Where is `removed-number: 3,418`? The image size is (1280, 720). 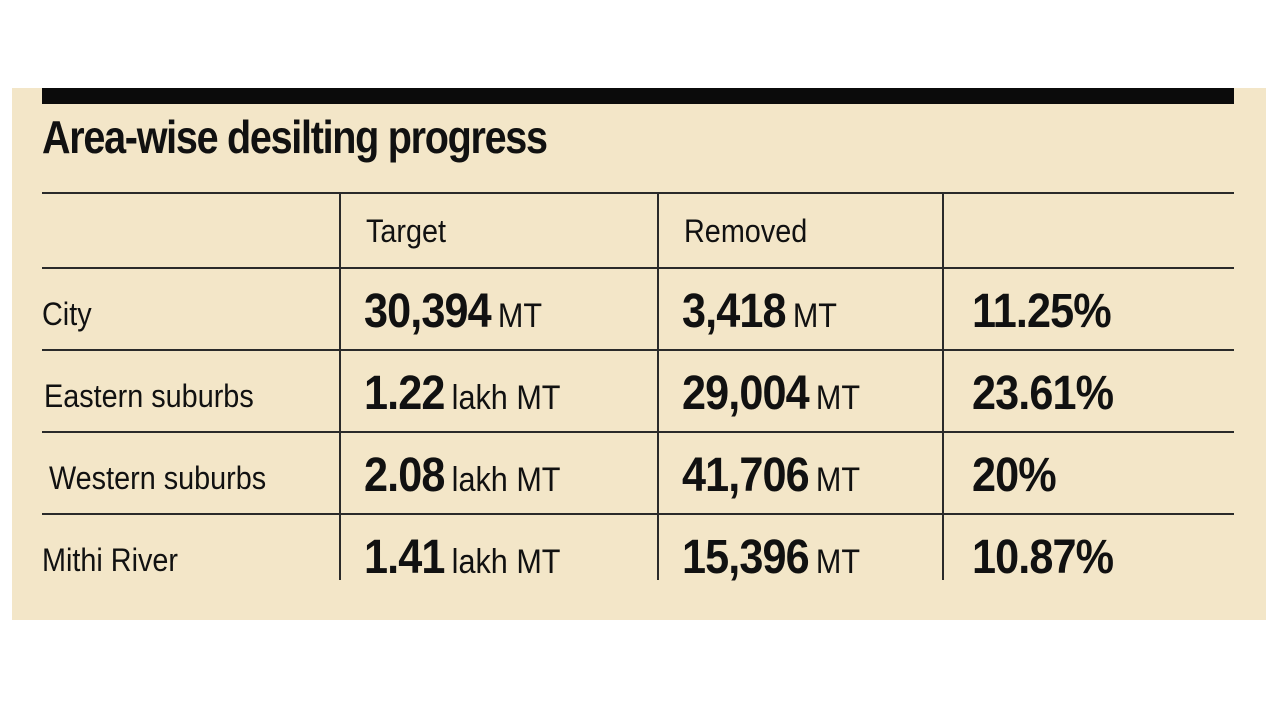 removed-number: 3,418 is located at coordinates (734, 311).